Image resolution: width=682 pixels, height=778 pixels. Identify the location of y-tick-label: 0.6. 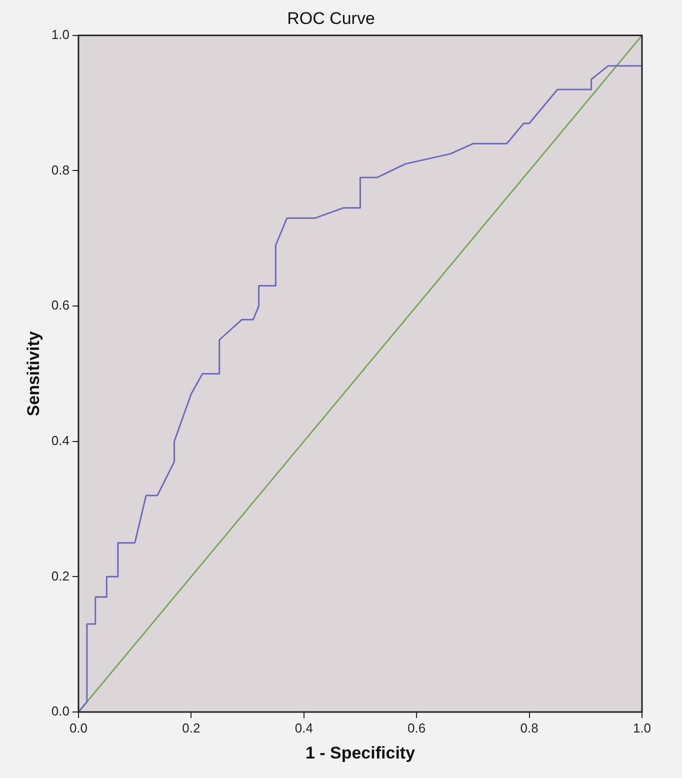
(60, 305).